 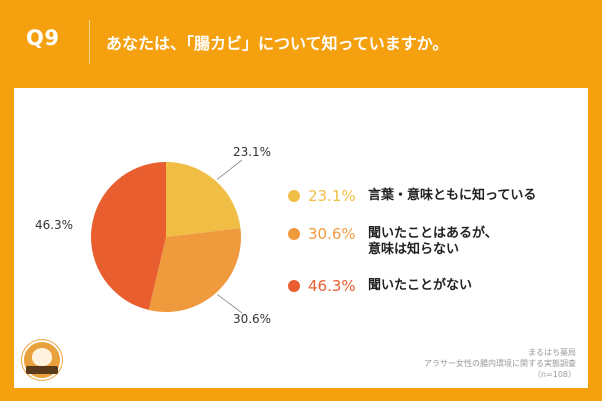 I want to click on legend-percent: 30.6%, so click(x=332, y=234).